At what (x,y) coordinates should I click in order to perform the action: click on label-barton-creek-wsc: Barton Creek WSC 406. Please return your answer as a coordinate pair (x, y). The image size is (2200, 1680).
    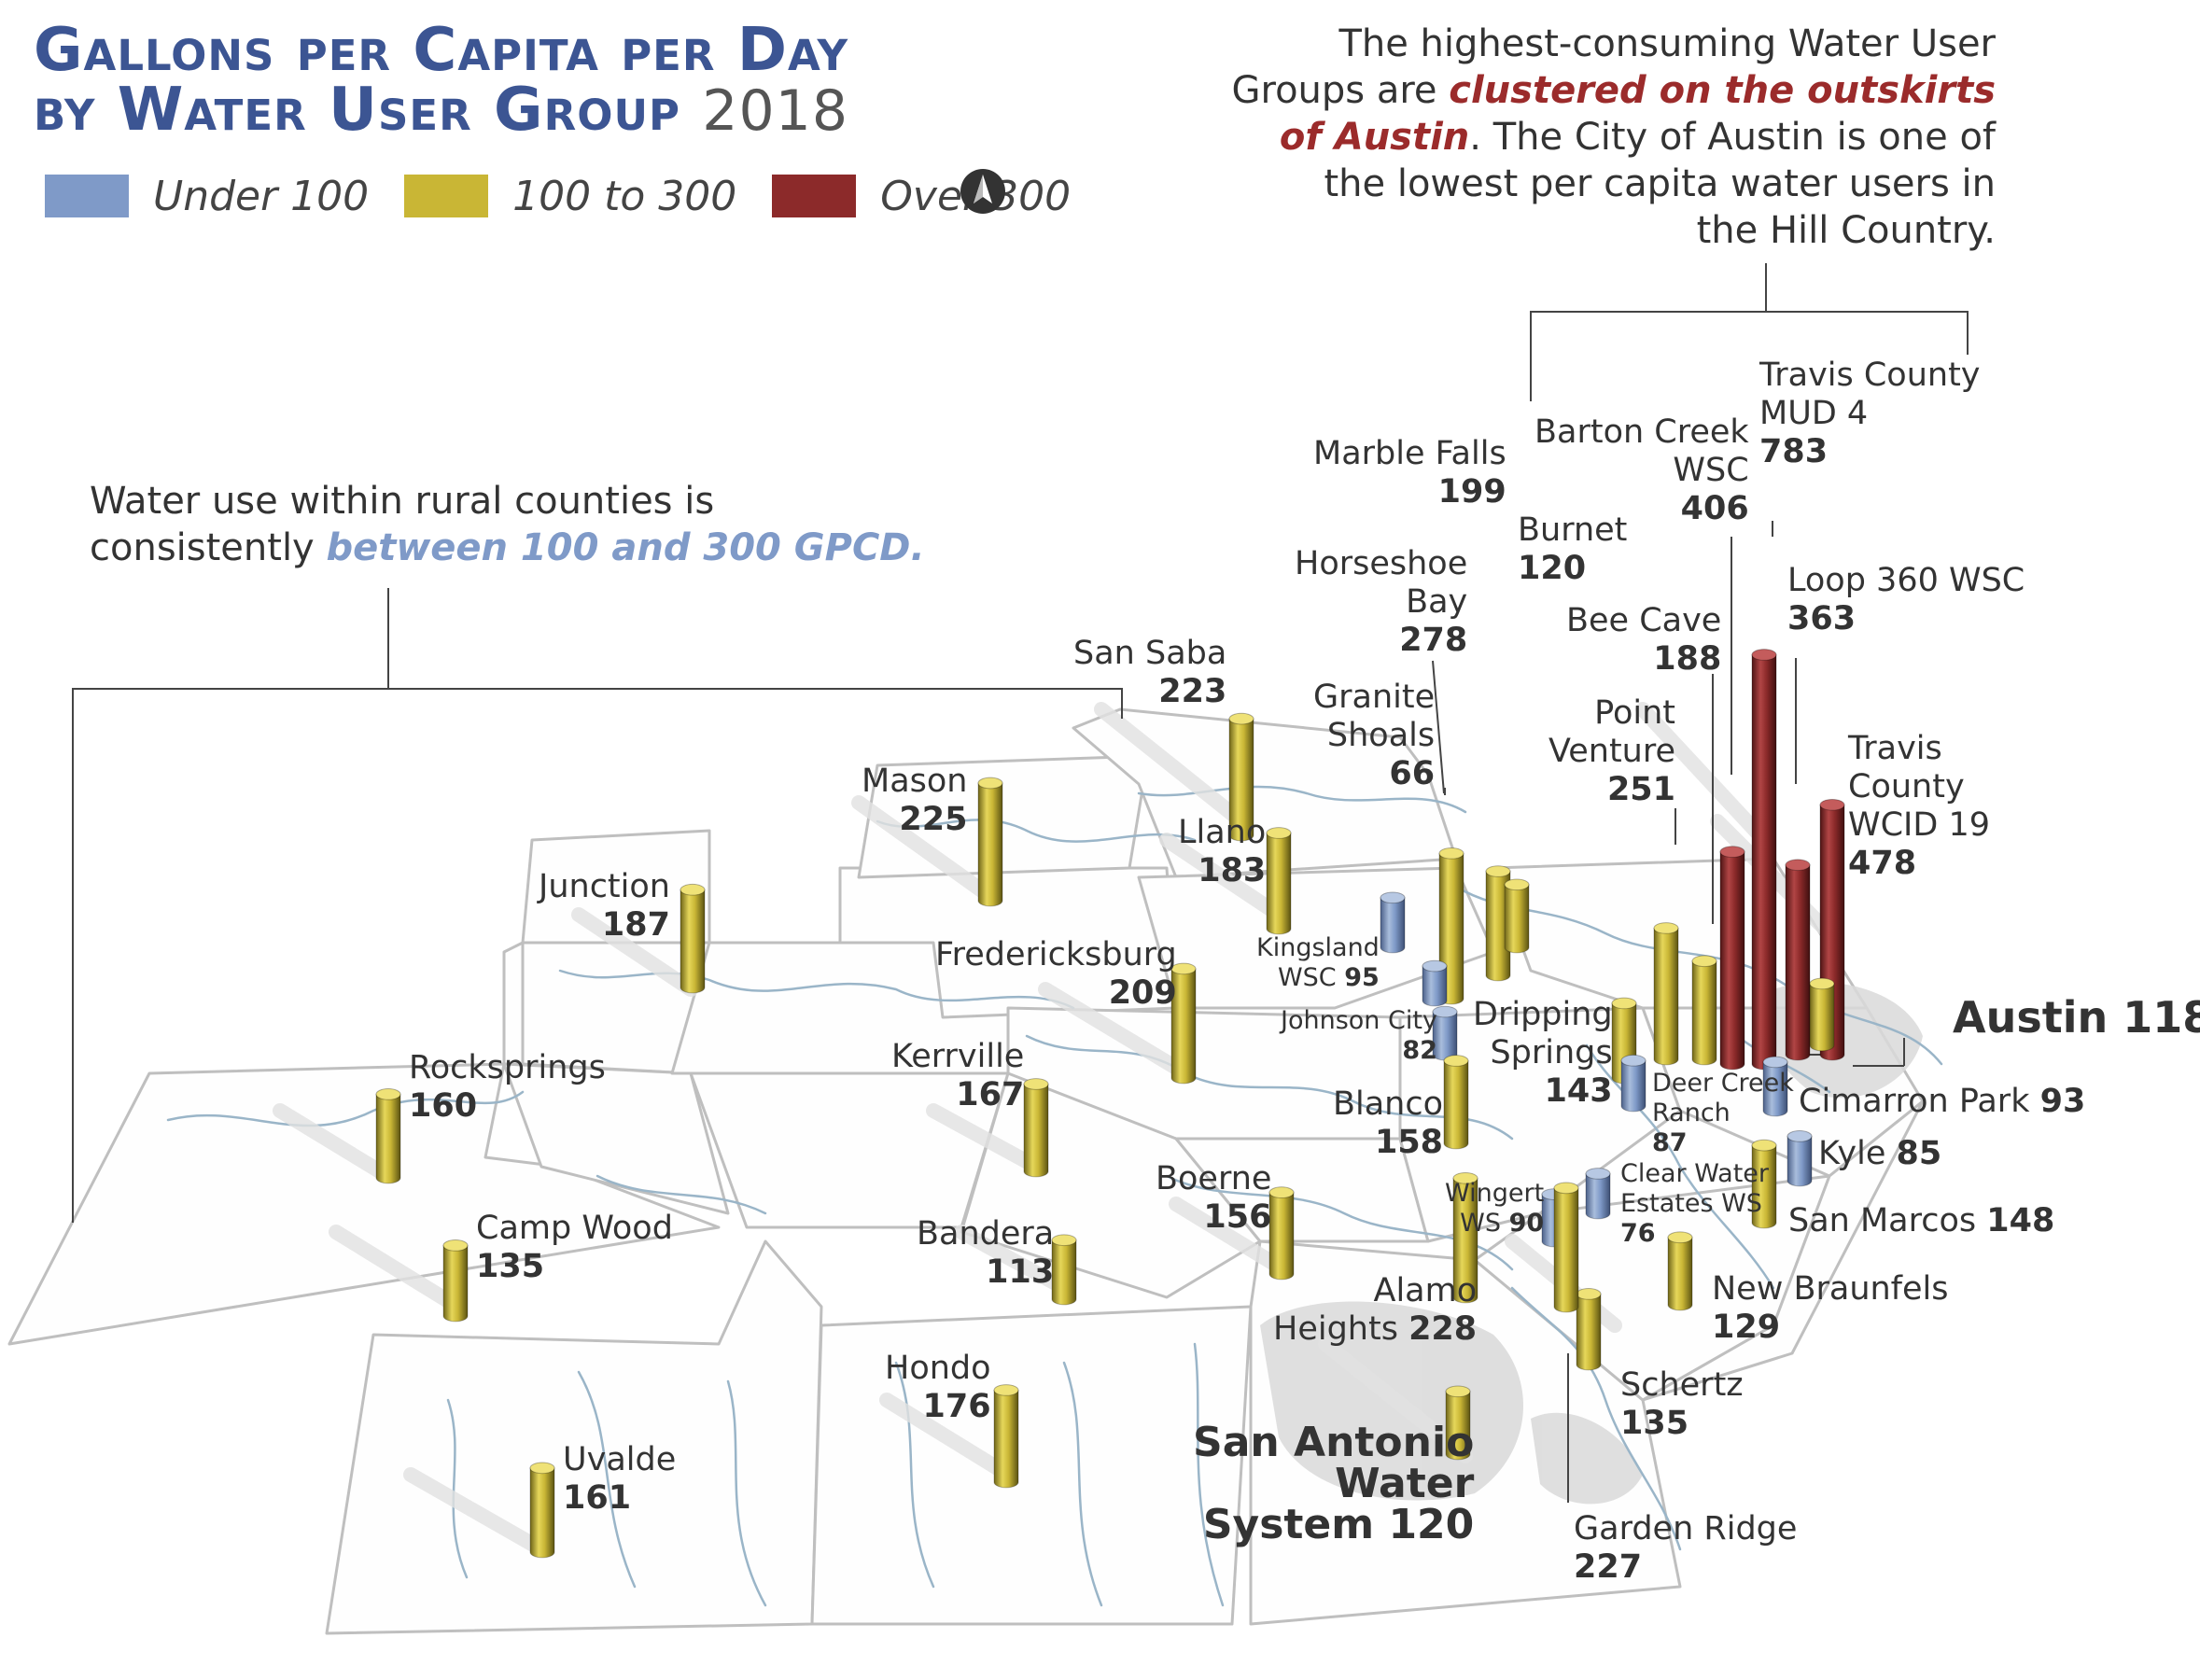
    Looking at the image, I should click on (1641, 470).